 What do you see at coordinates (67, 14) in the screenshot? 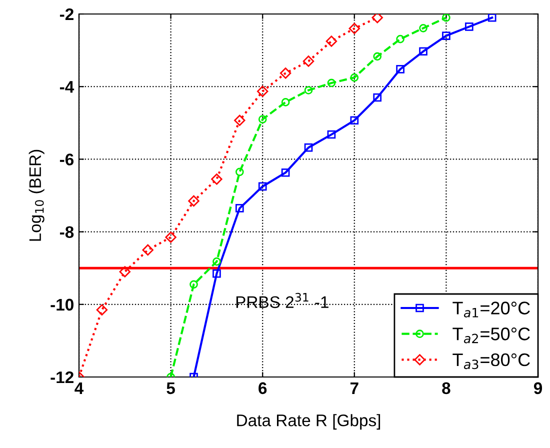
I see `y-tick-label: -2` at bounding box center [67, 14].